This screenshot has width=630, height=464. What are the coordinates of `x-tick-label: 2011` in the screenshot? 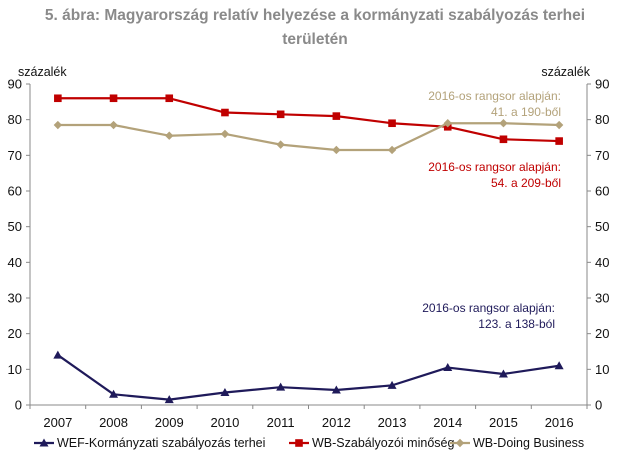 It's located at (281, 422).